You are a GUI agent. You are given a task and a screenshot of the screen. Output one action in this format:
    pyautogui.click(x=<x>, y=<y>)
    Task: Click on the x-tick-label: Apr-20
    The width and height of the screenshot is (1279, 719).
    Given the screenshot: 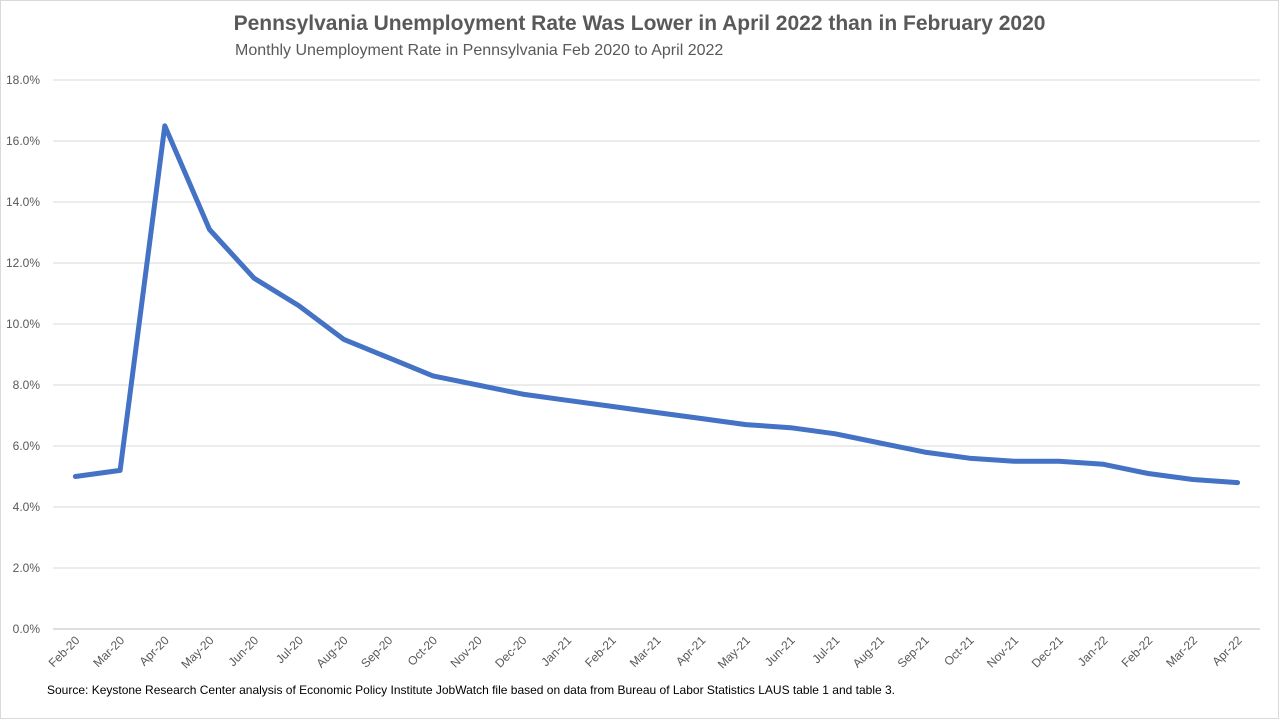 What is the action you would take?
    pyautogui.click(x=155, y=651)
    